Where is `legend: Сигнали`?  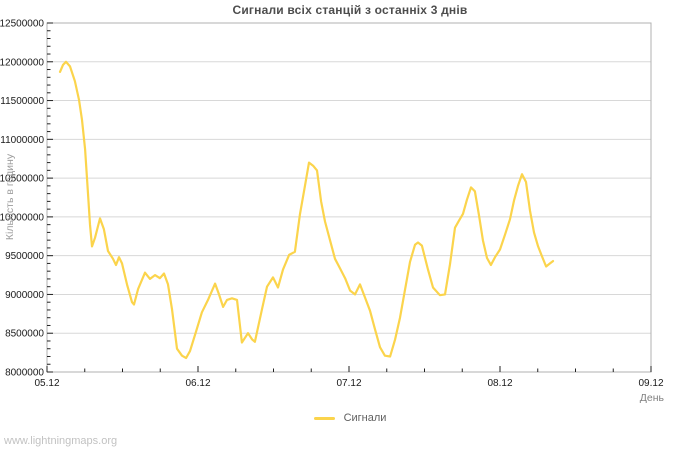 legend: Сигнали is located at coordinates (350, 418).